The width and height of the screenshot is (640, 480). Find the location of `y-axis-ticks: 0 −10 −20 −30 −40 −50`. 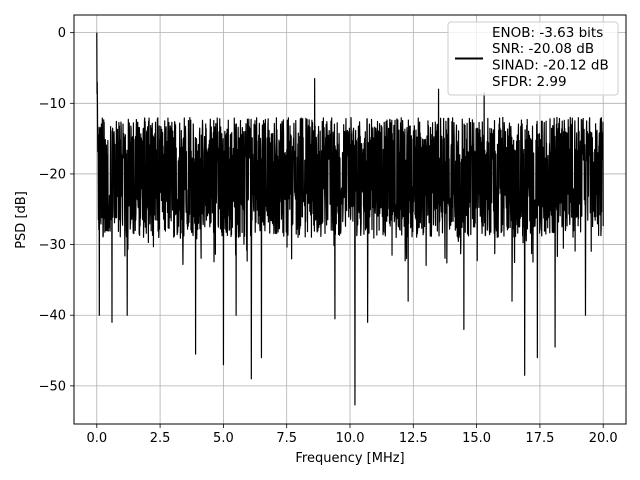

y-axis-ticks: 0 −10 −20 −30 −40 −50 is located at coordinates (56, 210).